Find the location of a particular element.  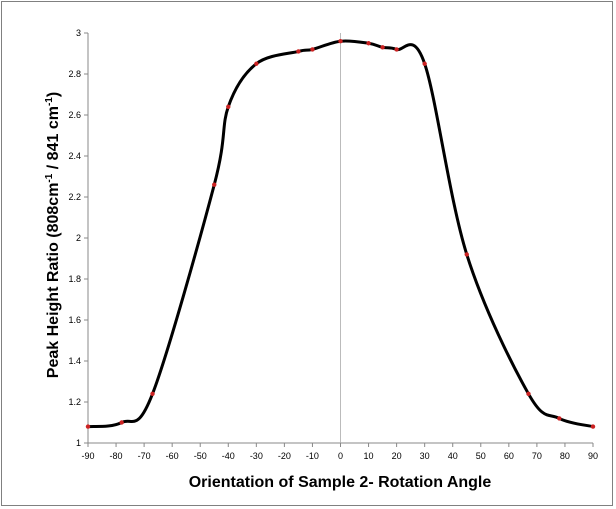

y-tick-label: 3 is located at coordinates (78, 33).